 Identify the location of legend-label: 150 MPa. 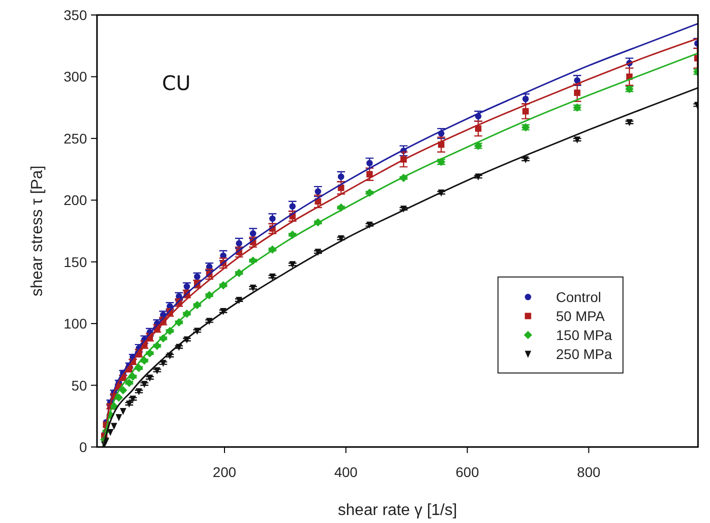
(584, 335).